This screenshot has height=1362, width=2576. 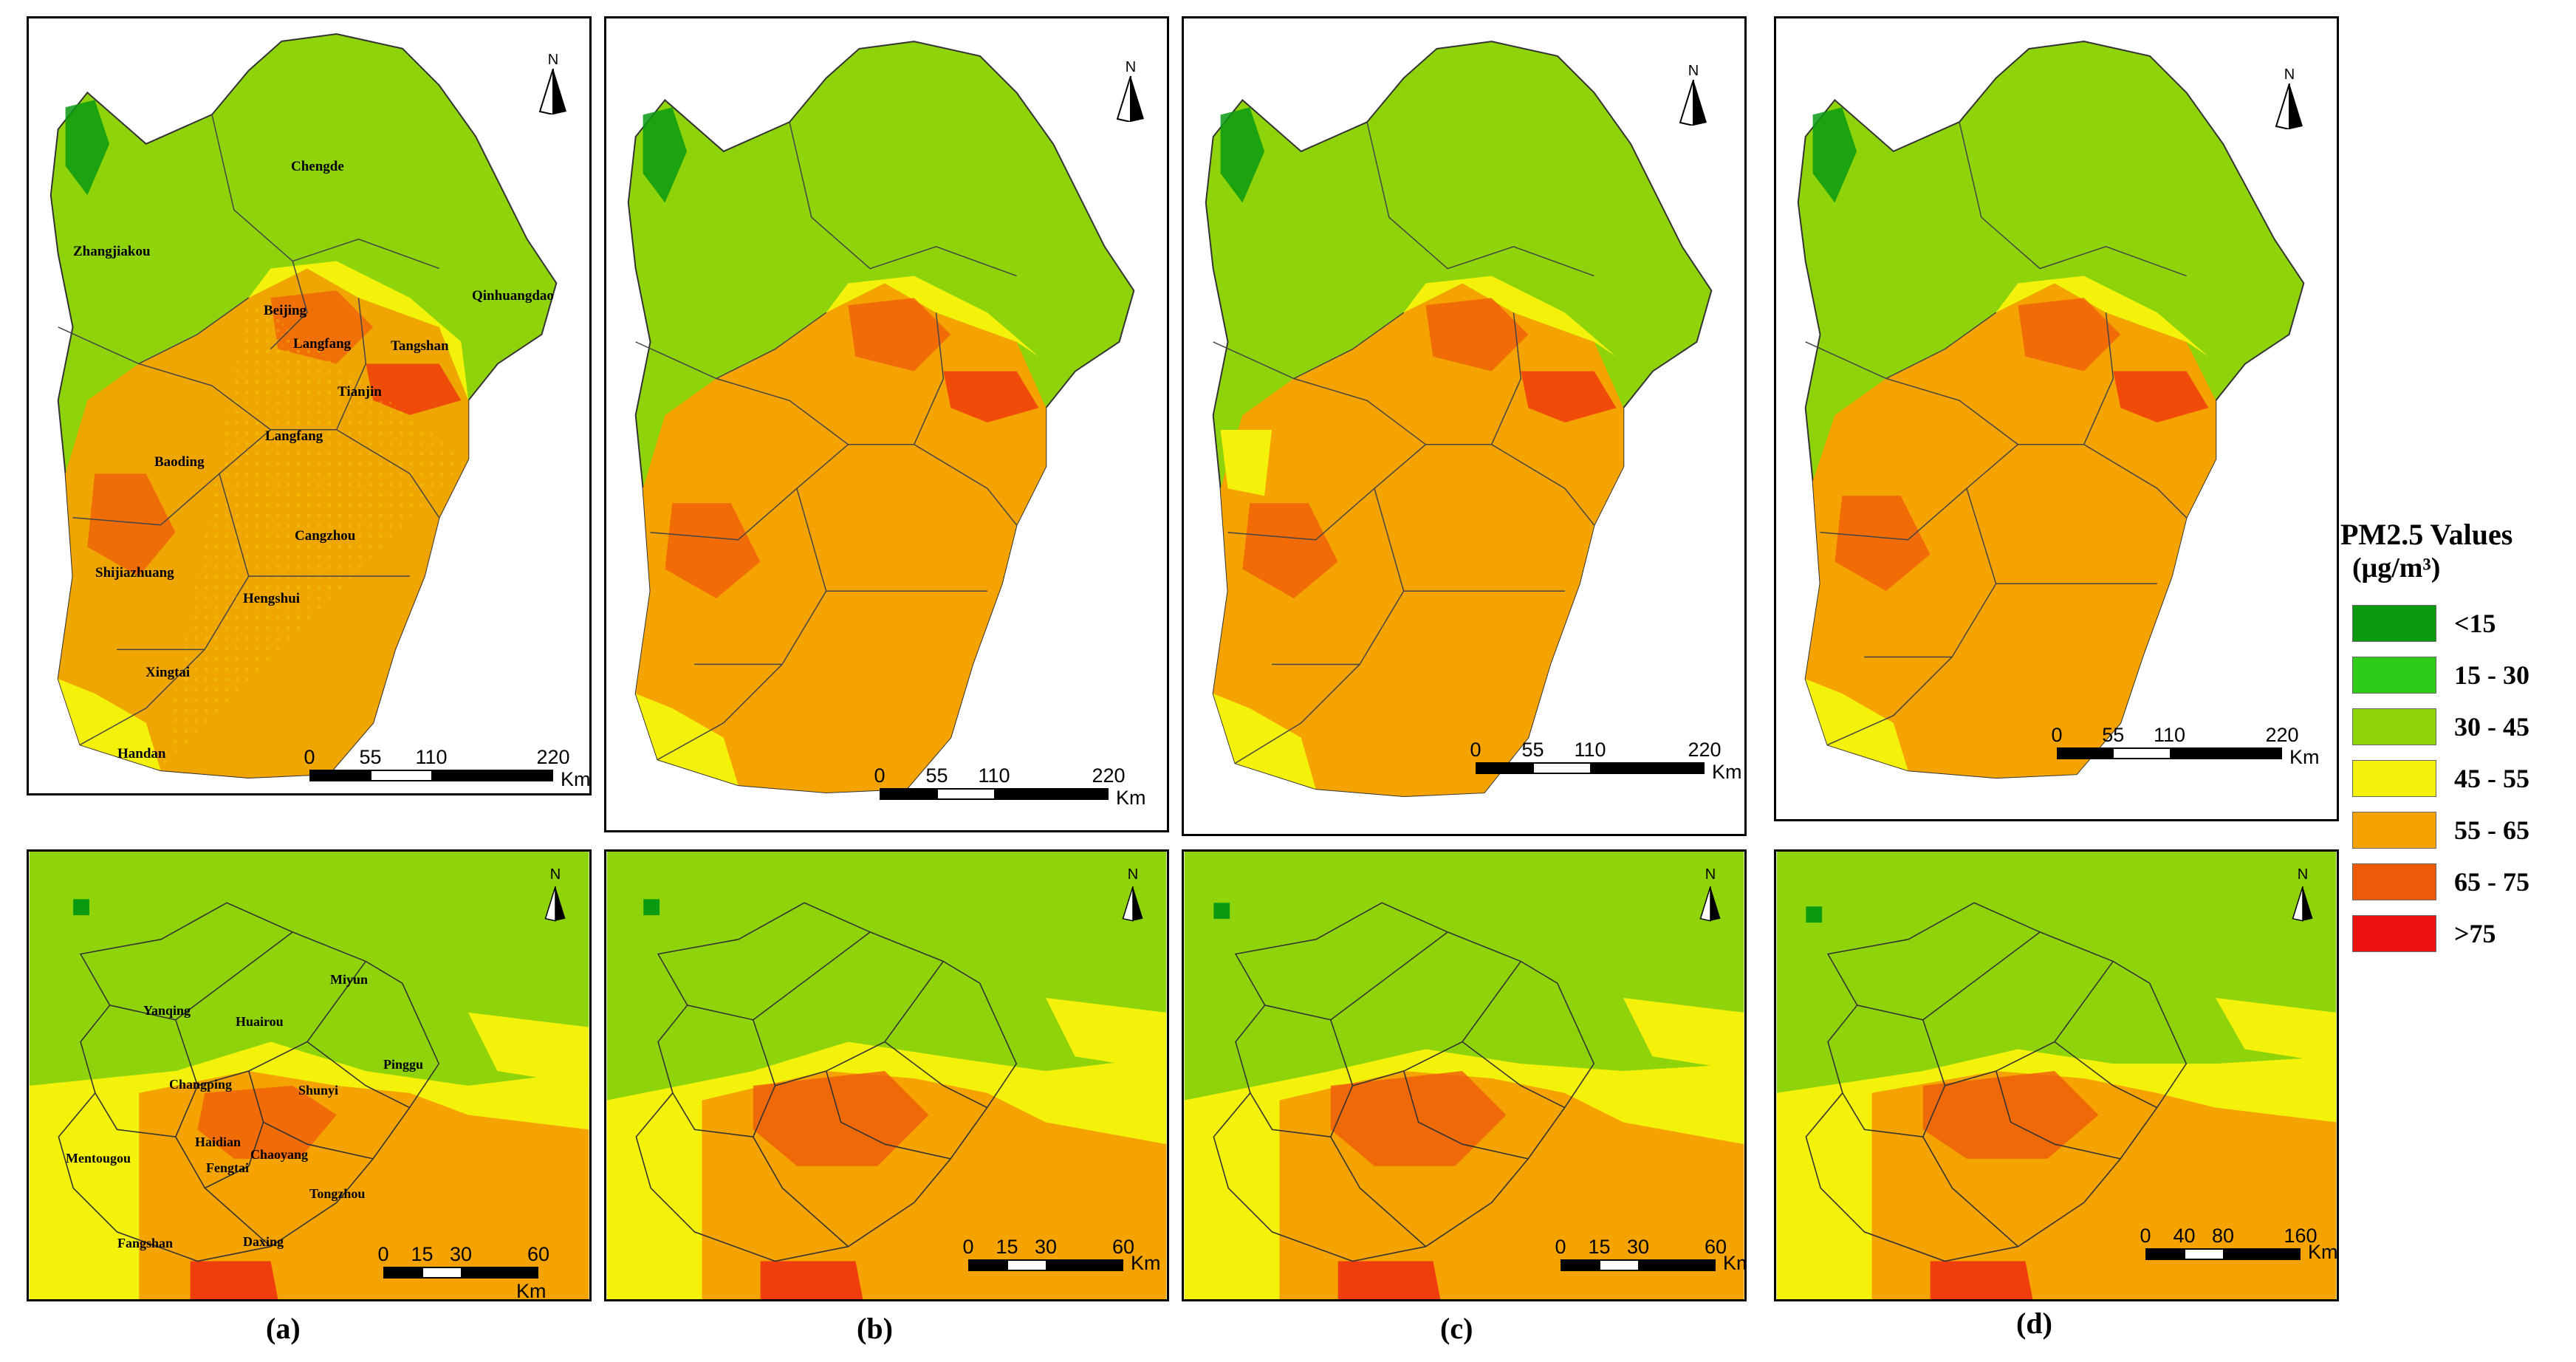 What do you see at coordinates (2475, 623) in the screenshot?
I see `legend-label: <15` at bounding box center [2475, 623].